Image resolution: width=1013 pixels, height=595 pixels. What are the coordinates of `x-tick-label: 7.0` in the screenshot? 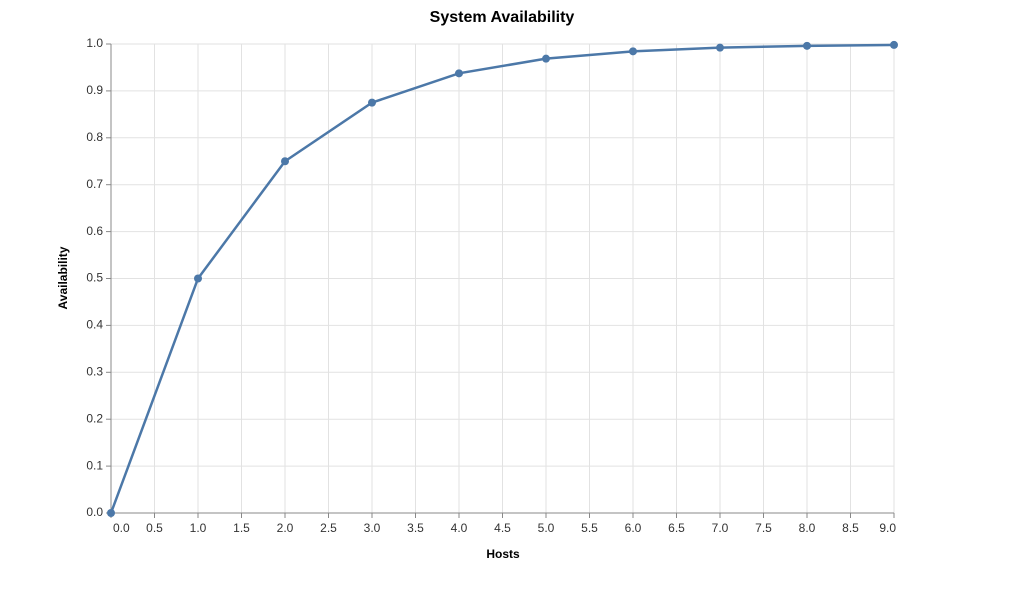 It's located at (720, 528).